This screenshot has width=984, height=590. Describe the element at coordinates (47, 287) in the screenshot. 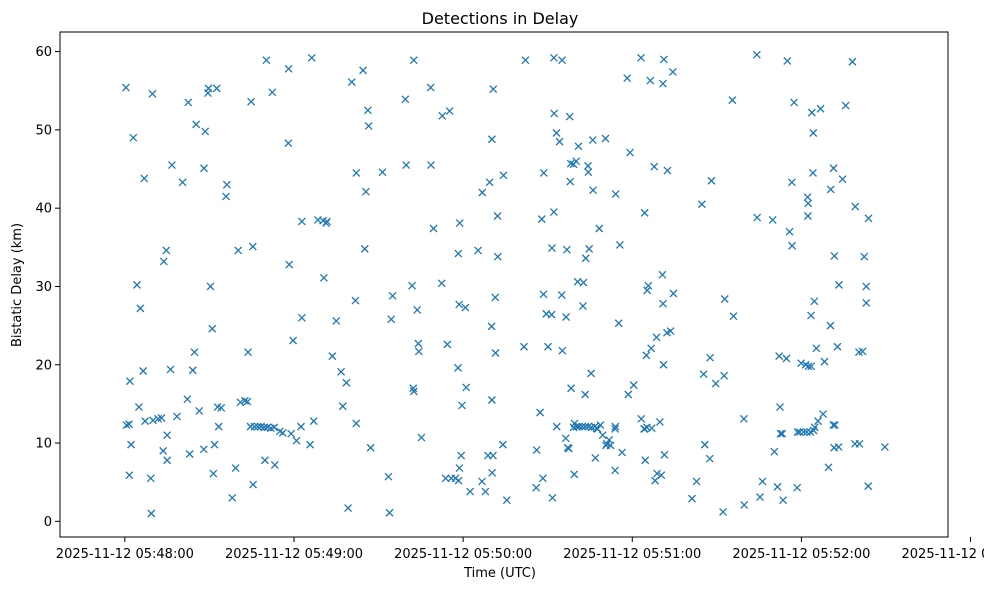

I see `y-axis: 0 10 20 30 40 50 60` at that location.